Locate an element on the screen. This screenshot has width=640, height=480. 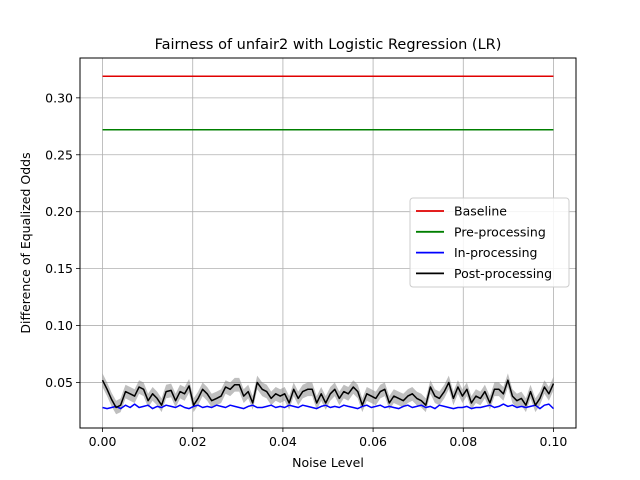
post-processing-line is located at coordinates (328, 394).